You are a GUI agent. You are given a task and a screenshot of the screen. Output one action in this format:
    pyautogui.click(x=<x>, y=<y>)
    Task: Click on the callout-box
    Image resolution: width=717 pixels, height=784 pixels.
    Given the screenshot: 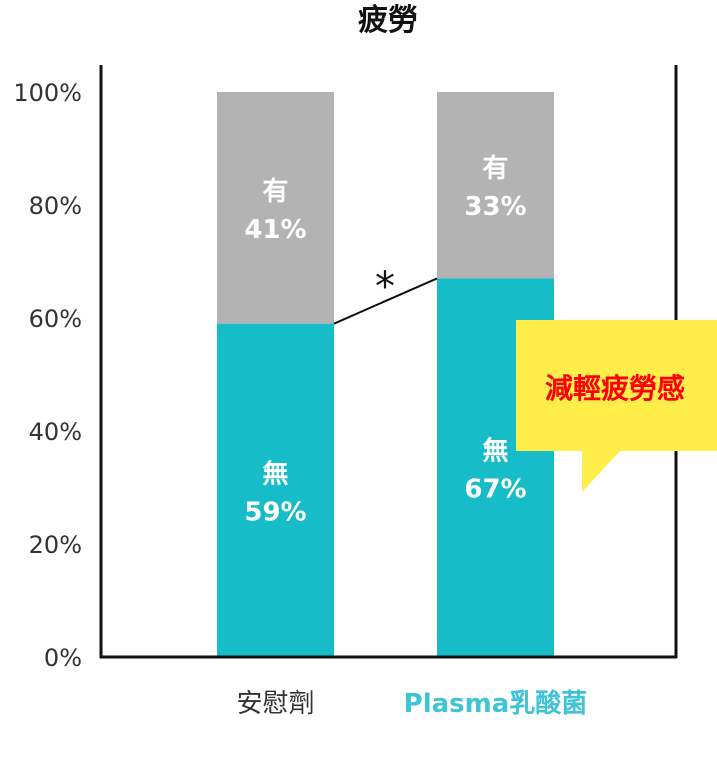 What is the action you would take?
    pyautogui.click(x=616, y=385)
    